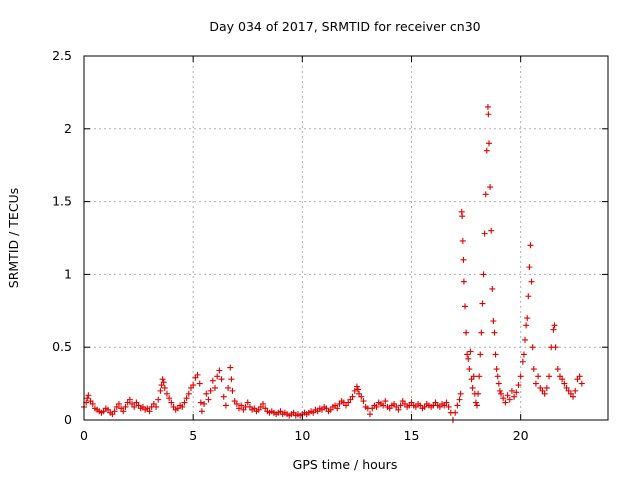  What do you see at coordinates (302, 435) in the screenshot?
I see `x-tick-label: 10` at bounding box center [302, 435].